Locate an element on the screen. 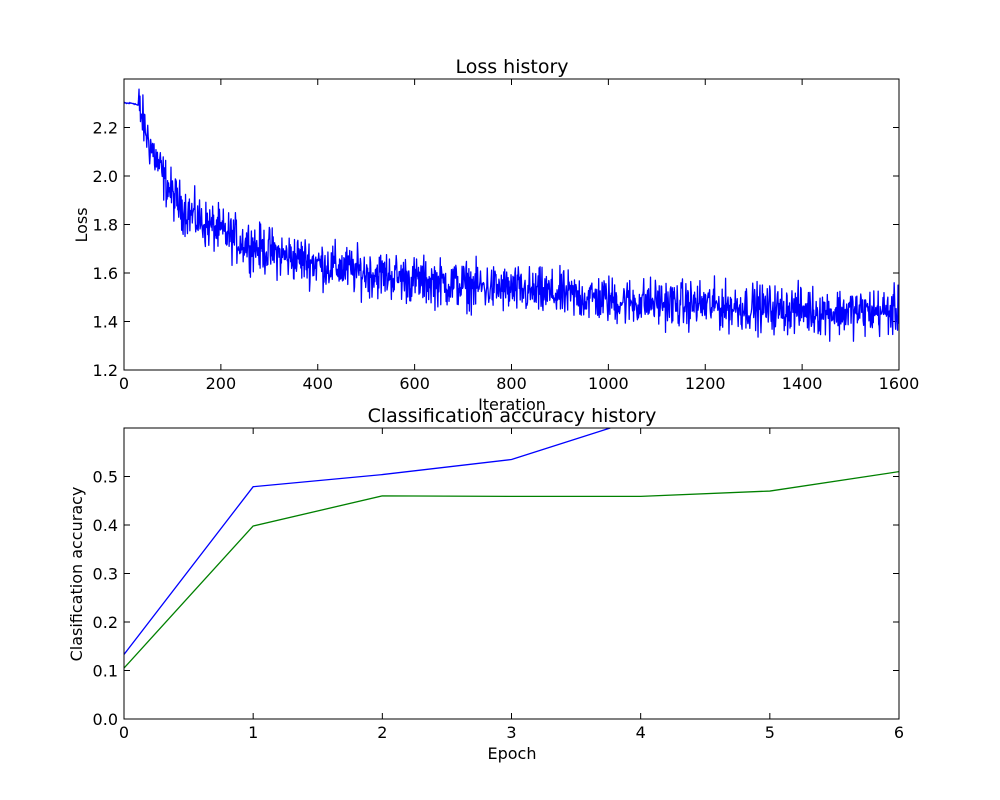  accuracy-y-tick-label: 0.5 is located at coordinates (105, 477).